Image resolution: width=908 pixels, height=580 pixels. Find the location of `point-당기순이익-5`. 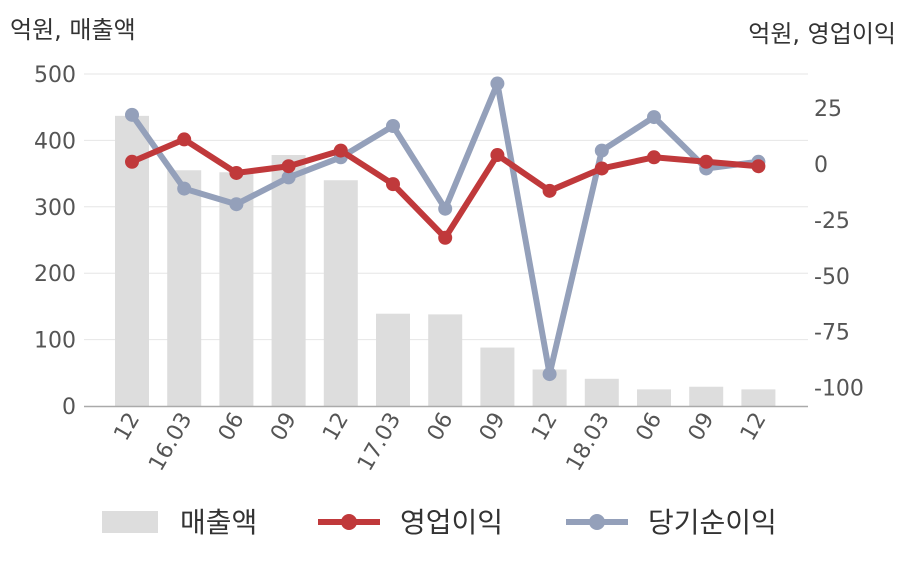

point-당기순이익-5 is located at coordinates (393, 126).